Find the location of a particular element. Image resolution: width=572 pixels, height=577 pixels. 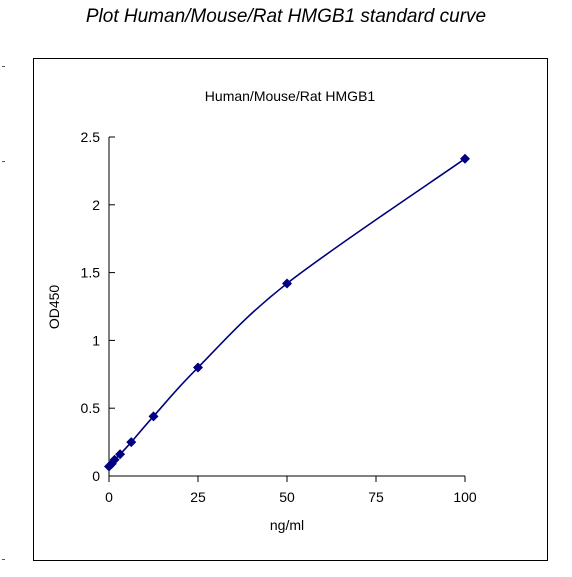

x-tick-label: 25 is located at coordinates (198, 497).